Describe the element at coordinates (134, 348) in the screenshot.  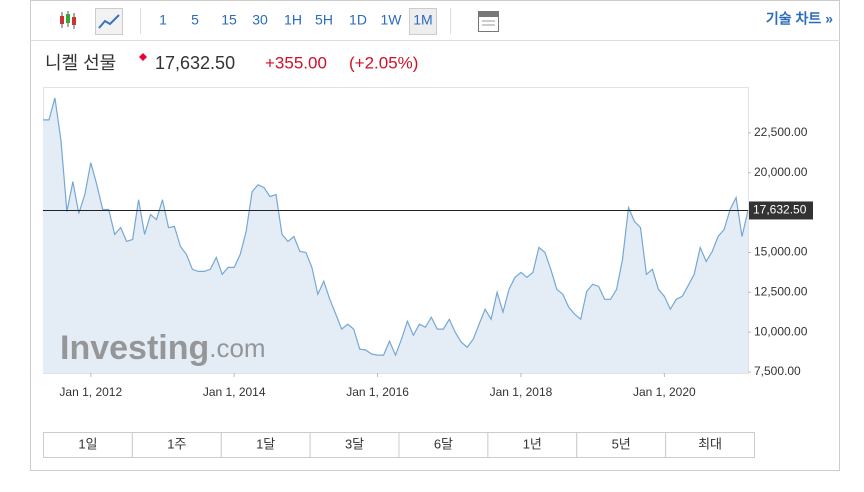
I see `watermark-brand: Investing` at that location.